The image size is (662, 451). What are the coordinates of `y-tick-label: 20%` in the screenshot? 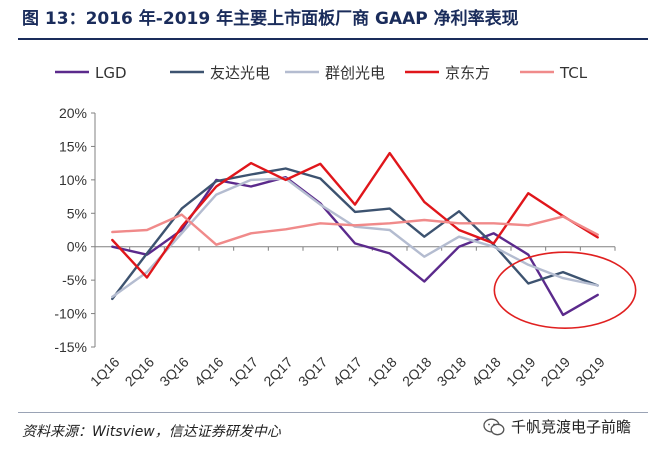 It's located at (73, 113).